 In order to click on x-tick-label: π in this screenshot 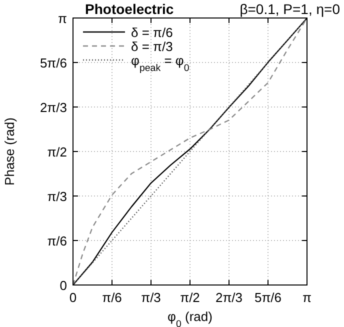, I will do `click(307, 297)`.